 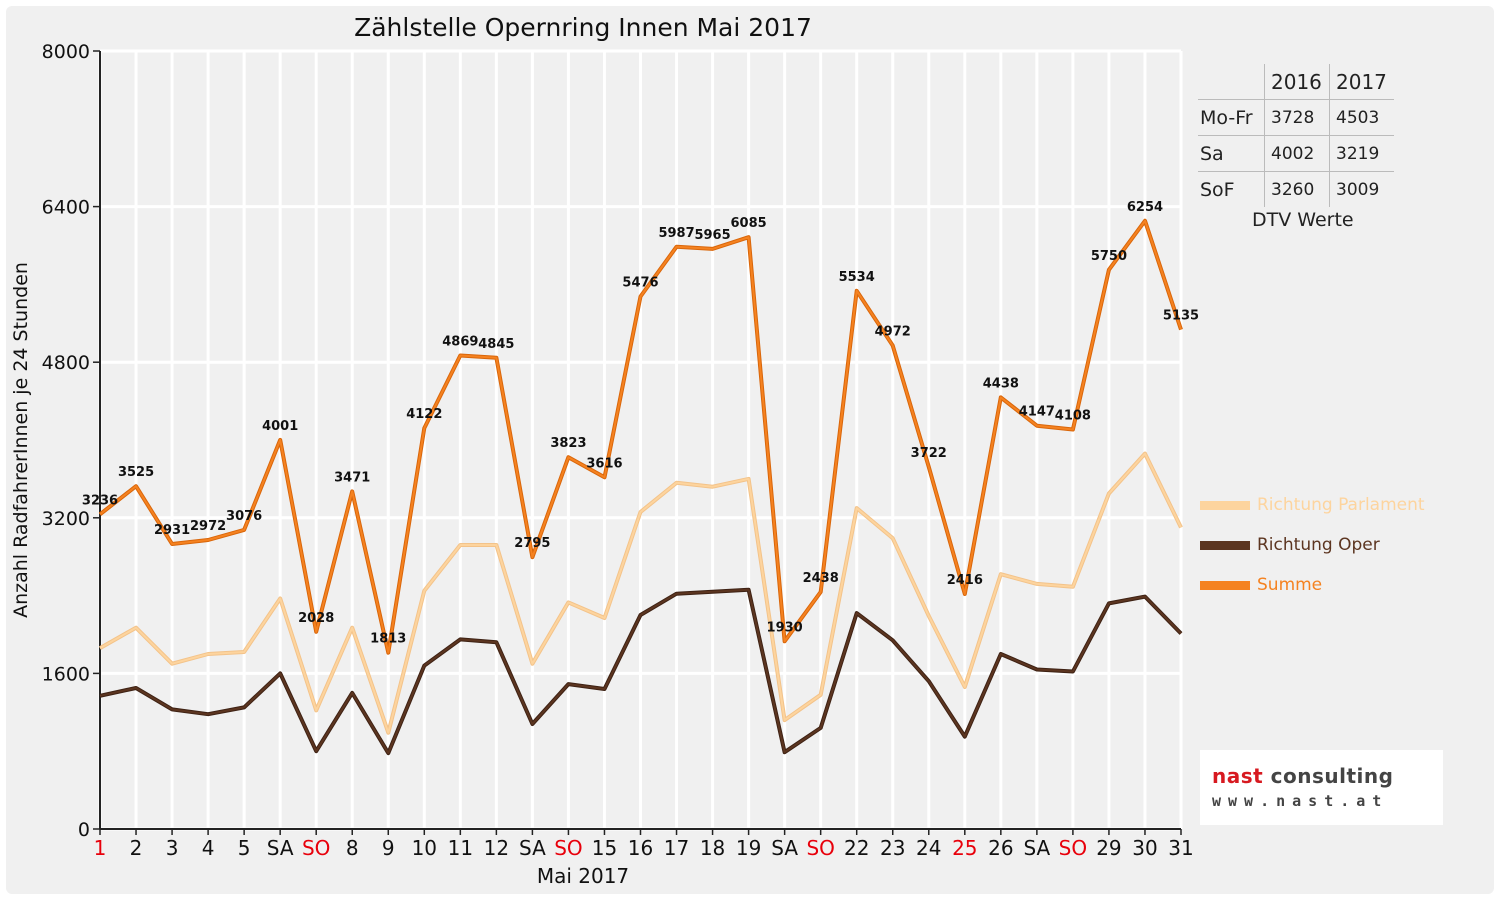 What do you see at coordinates (1231, 82) in the screenshot?
I see `dtv-header-blank` at bounding box center [1231, 82].